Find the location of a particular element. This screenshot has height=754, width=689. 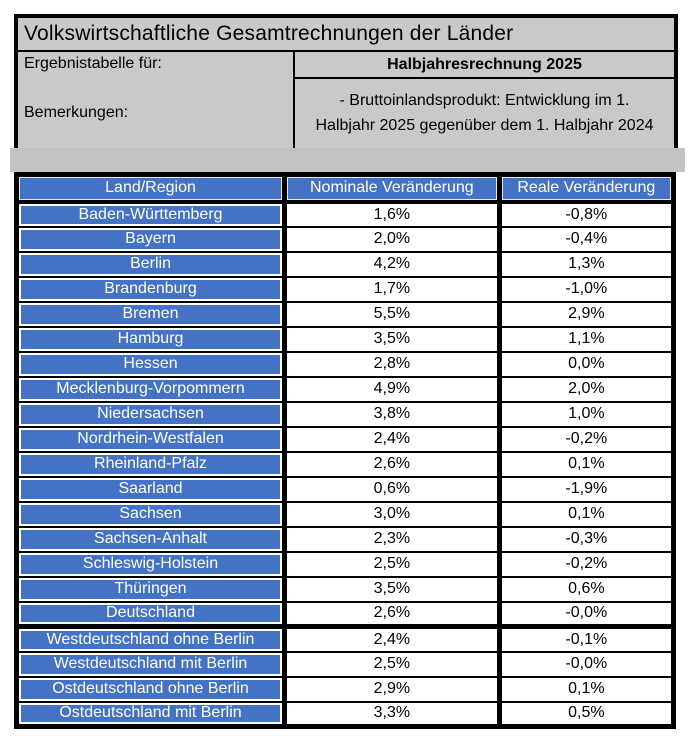

real-cell: -0,4% is located at coordinates (585, 239).